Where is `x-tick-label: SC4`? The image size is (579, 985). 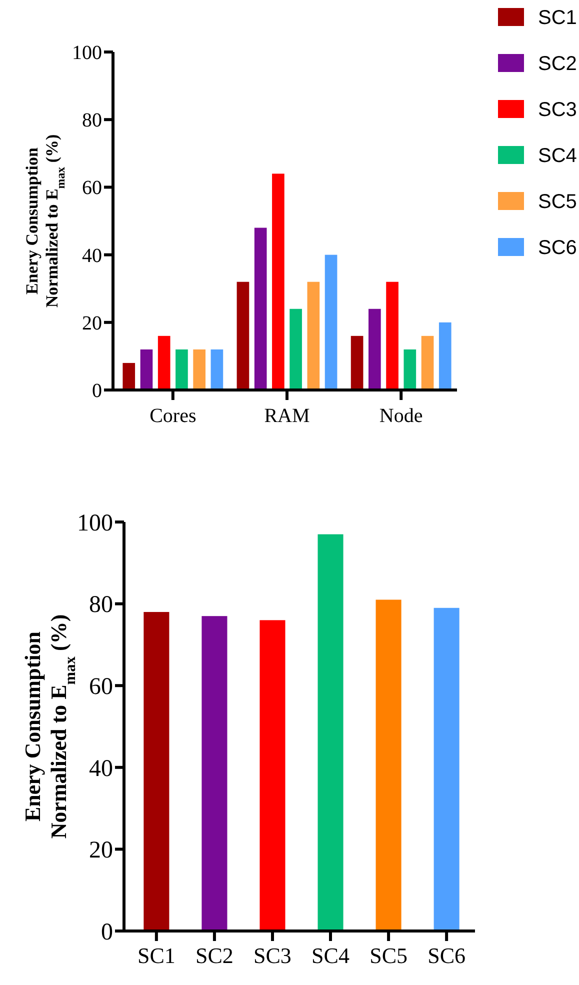 x-tick-label: SC4 is located at coordinates (331, 955).